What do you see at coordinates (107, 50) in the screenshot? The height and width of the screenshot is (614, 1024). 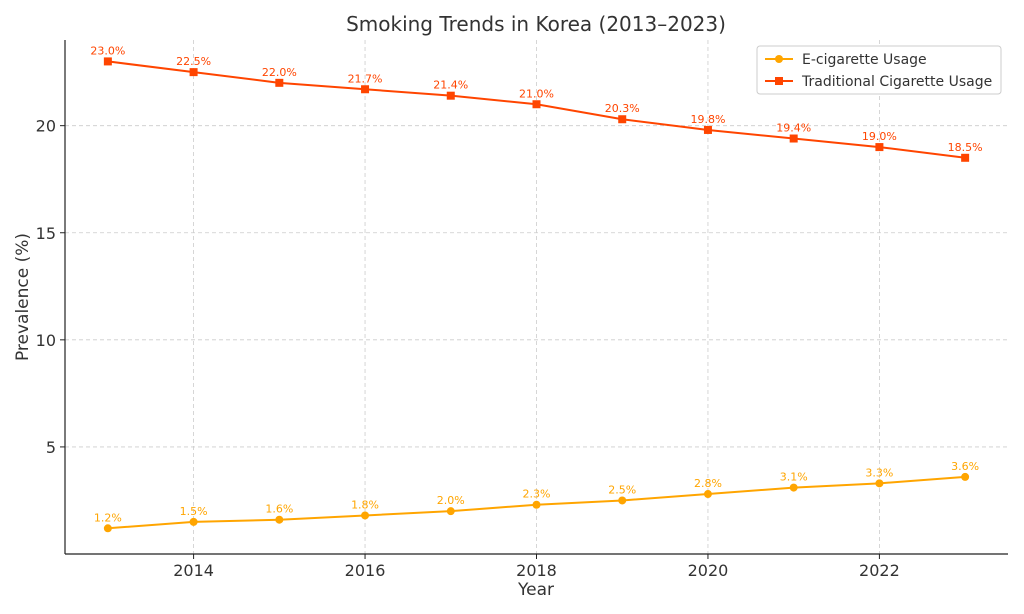 I see `data-label: 23.0%` at bounding box center [107, 50].